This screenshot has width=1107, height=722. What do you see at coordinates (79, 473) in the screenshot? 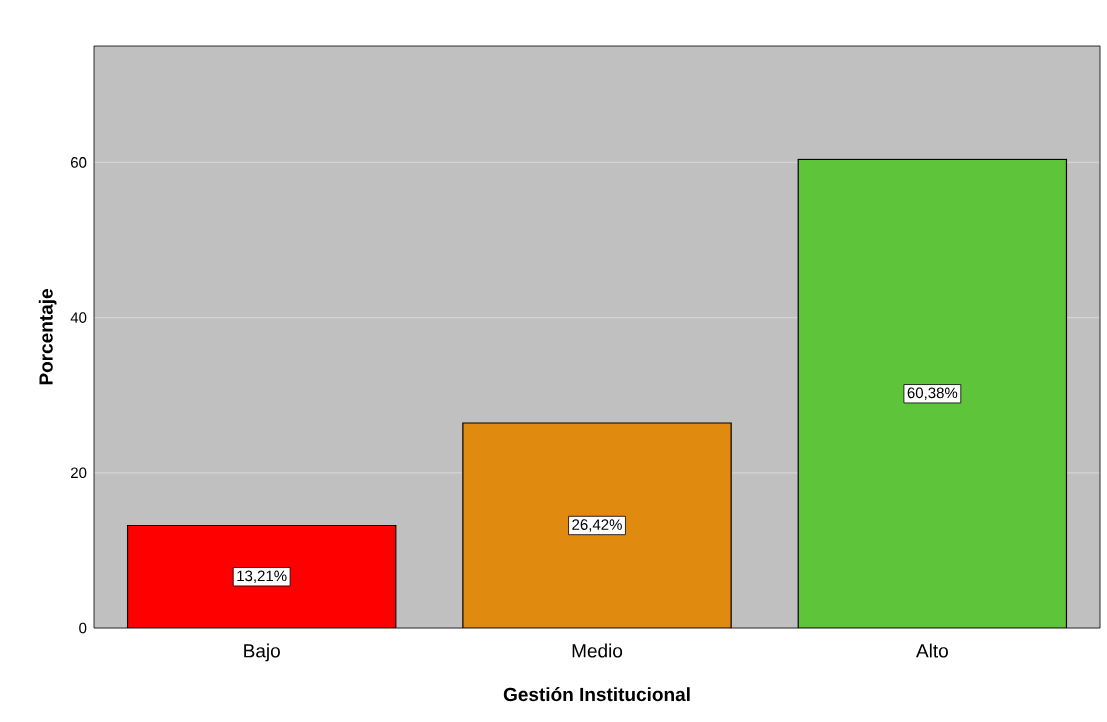
I see `y-tick-label: 20` at bounding box center [79, 473].